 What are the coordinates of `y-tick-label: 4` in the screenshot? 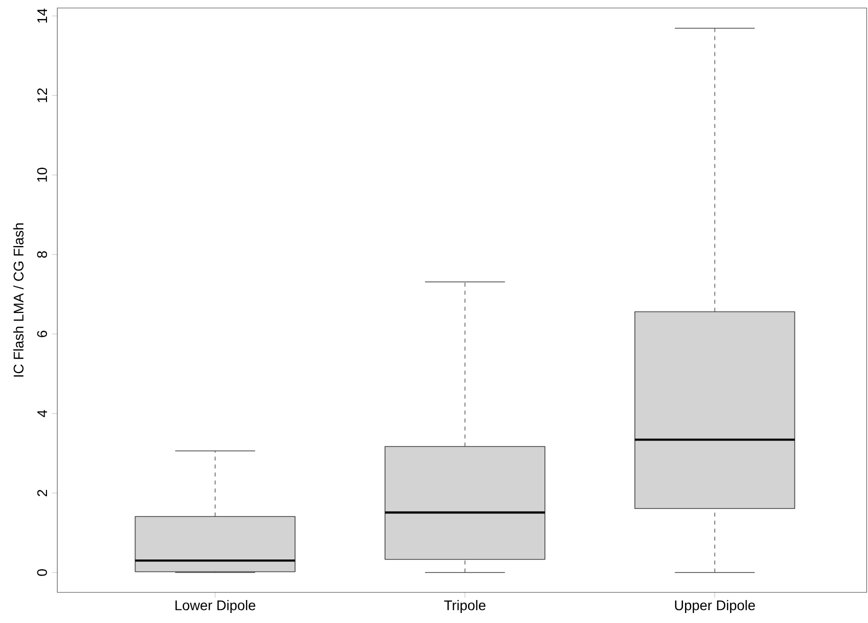 It's located at (42, 414).